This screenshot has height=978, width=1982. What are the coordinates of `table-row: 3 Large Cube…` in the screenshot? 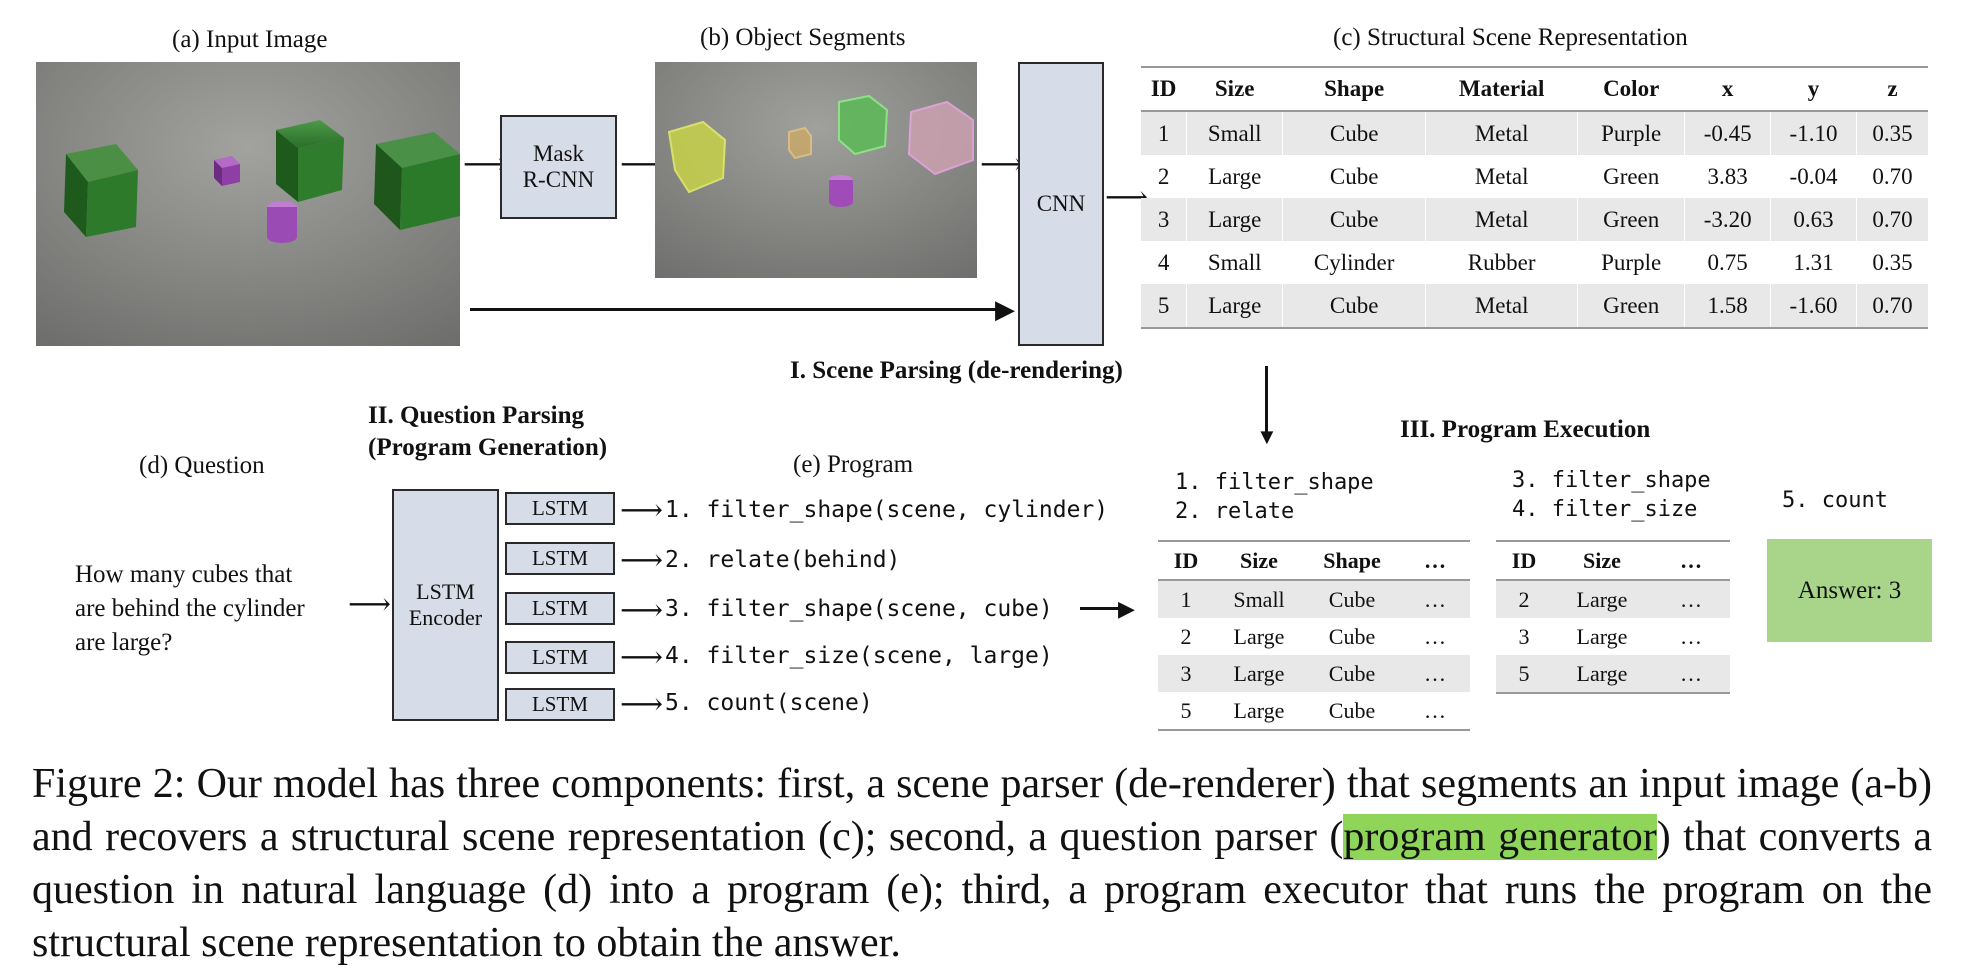 It's located at (1314, 673).